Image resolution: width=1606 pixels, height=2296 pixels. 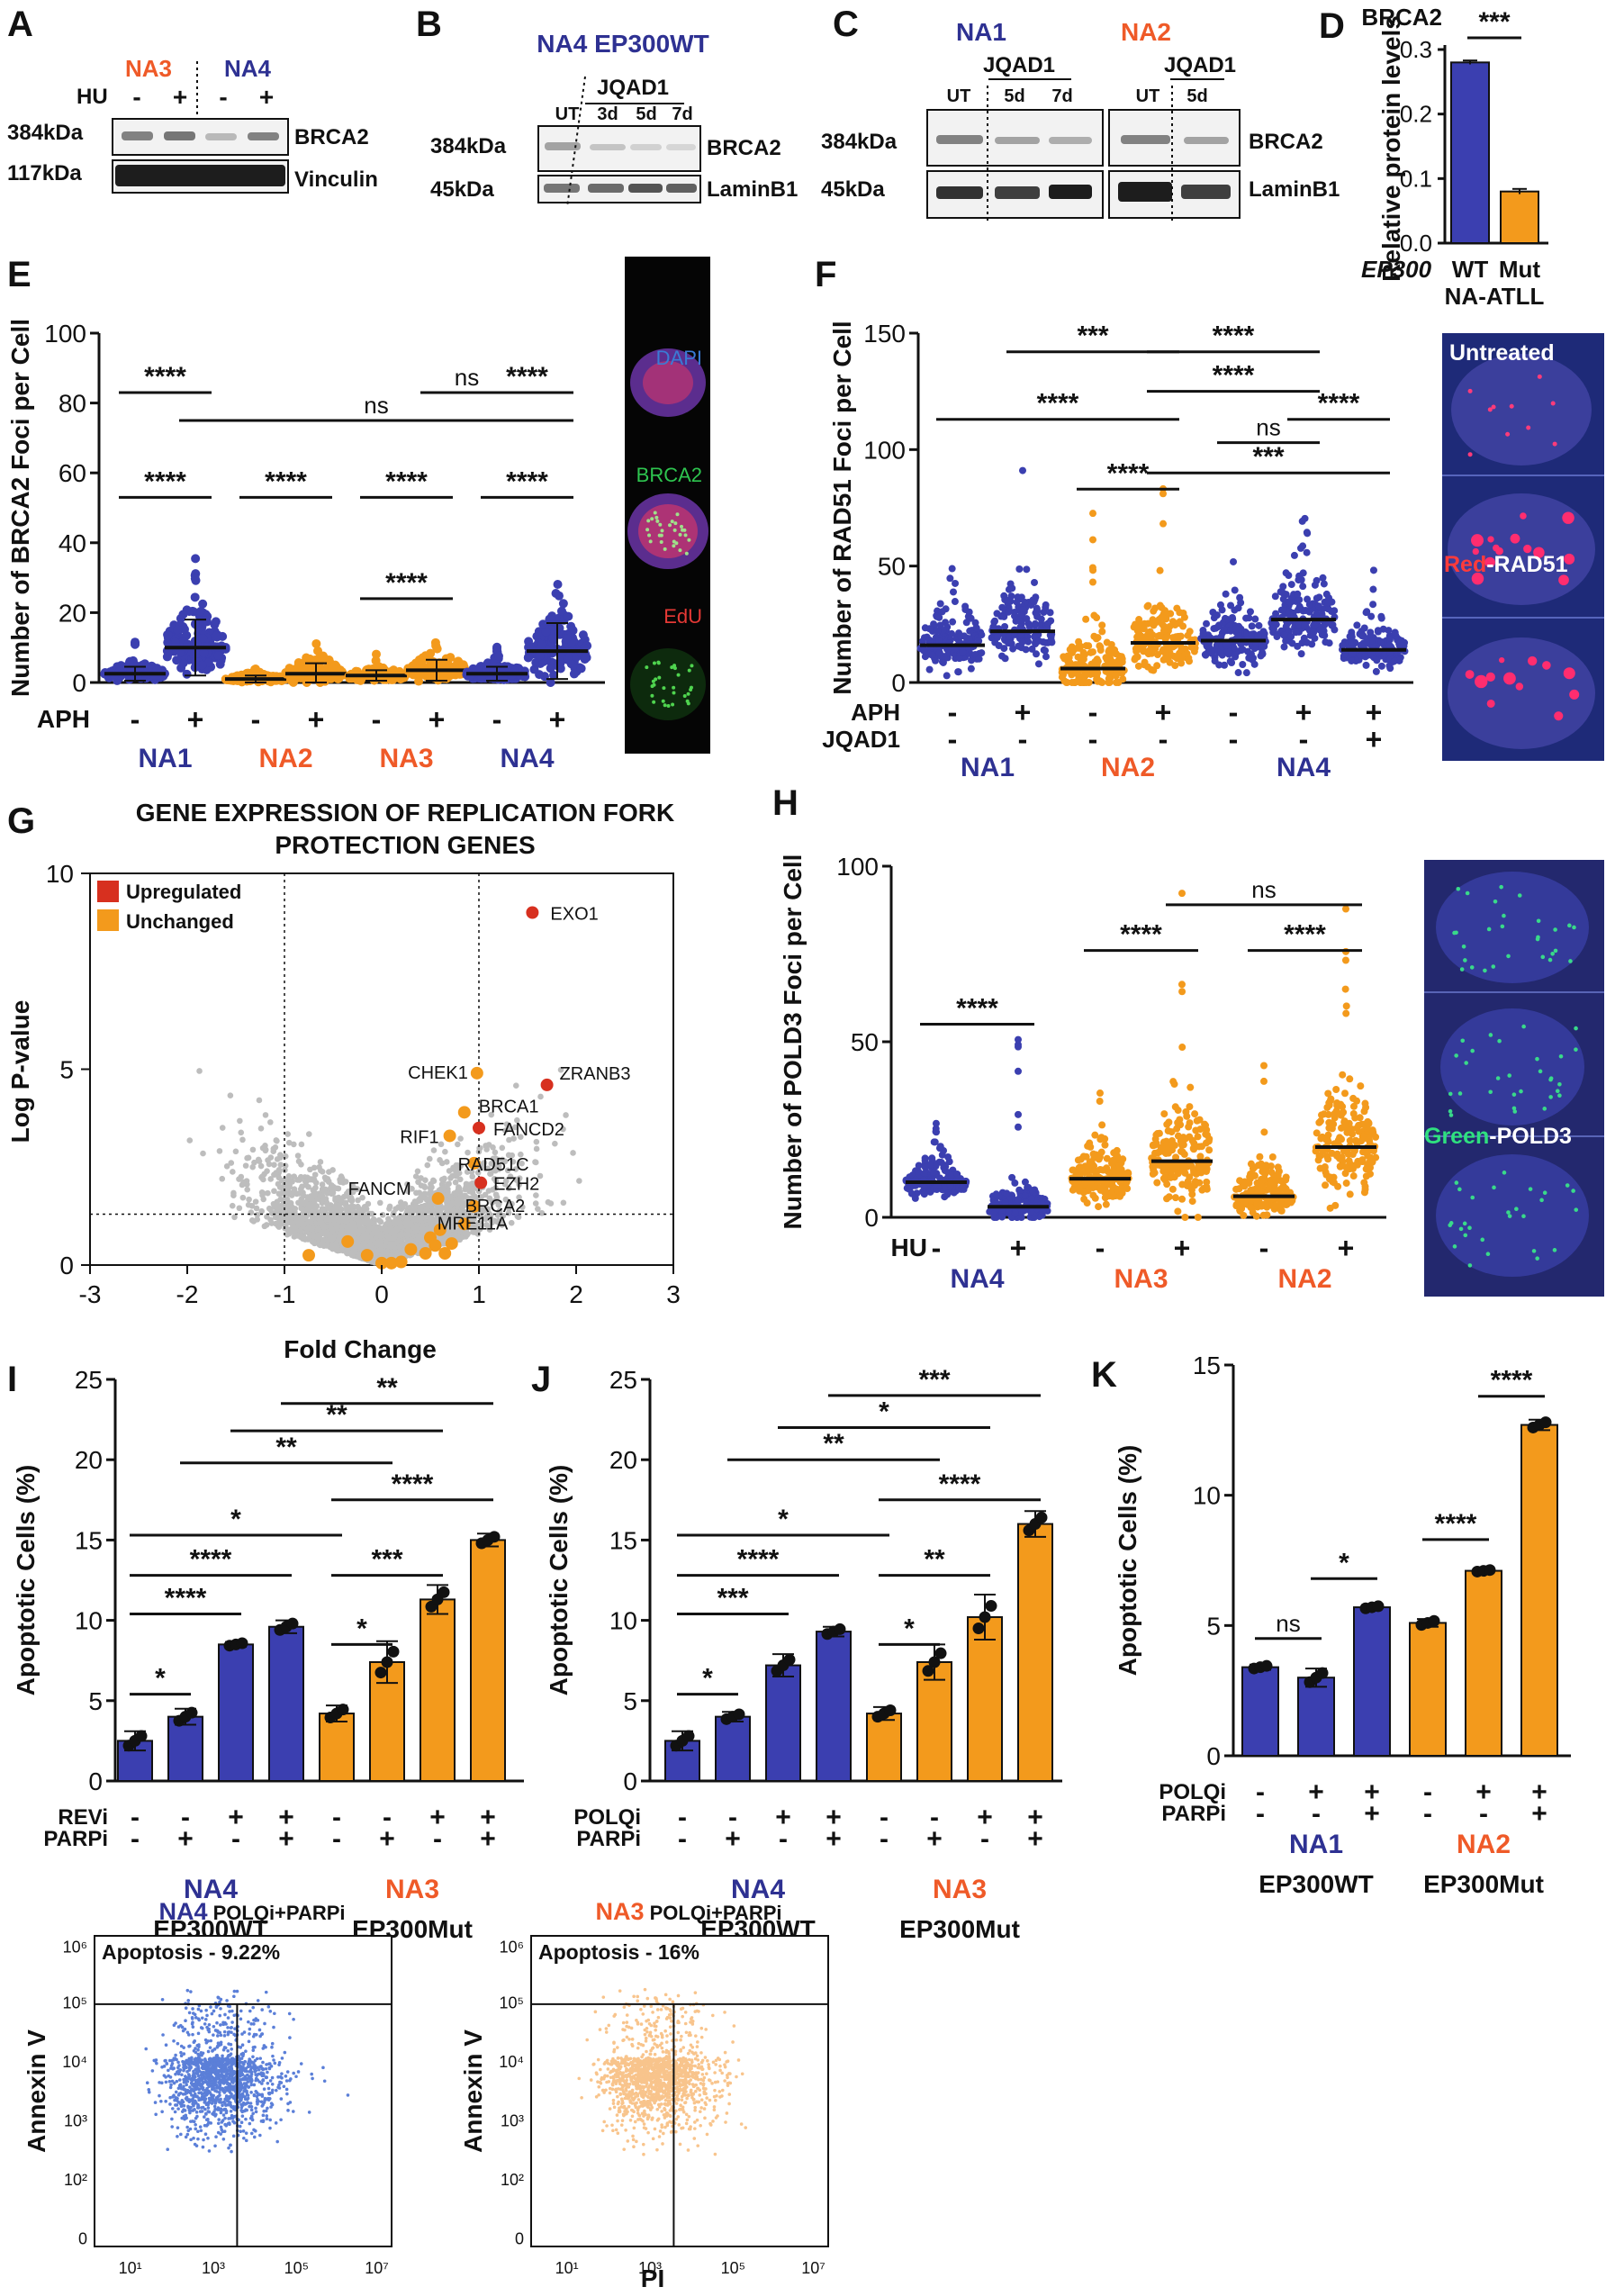 I want to click on chart-title: GENE EXPRESSION OF REPLICATION FORK, so click(x=405, y=813).